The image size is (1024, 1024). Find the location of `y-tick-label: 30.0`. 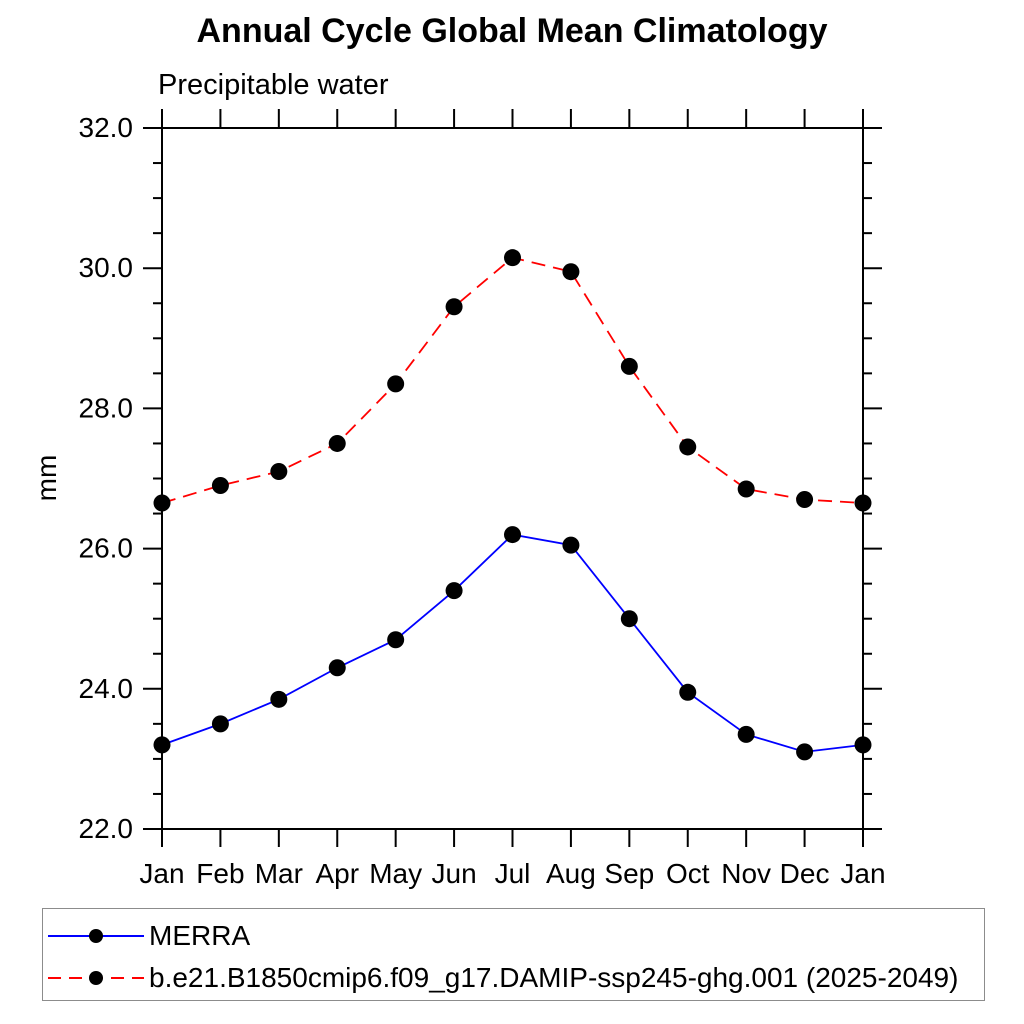

y-tick-label: 30.0 is located at coordinates (106, 267).